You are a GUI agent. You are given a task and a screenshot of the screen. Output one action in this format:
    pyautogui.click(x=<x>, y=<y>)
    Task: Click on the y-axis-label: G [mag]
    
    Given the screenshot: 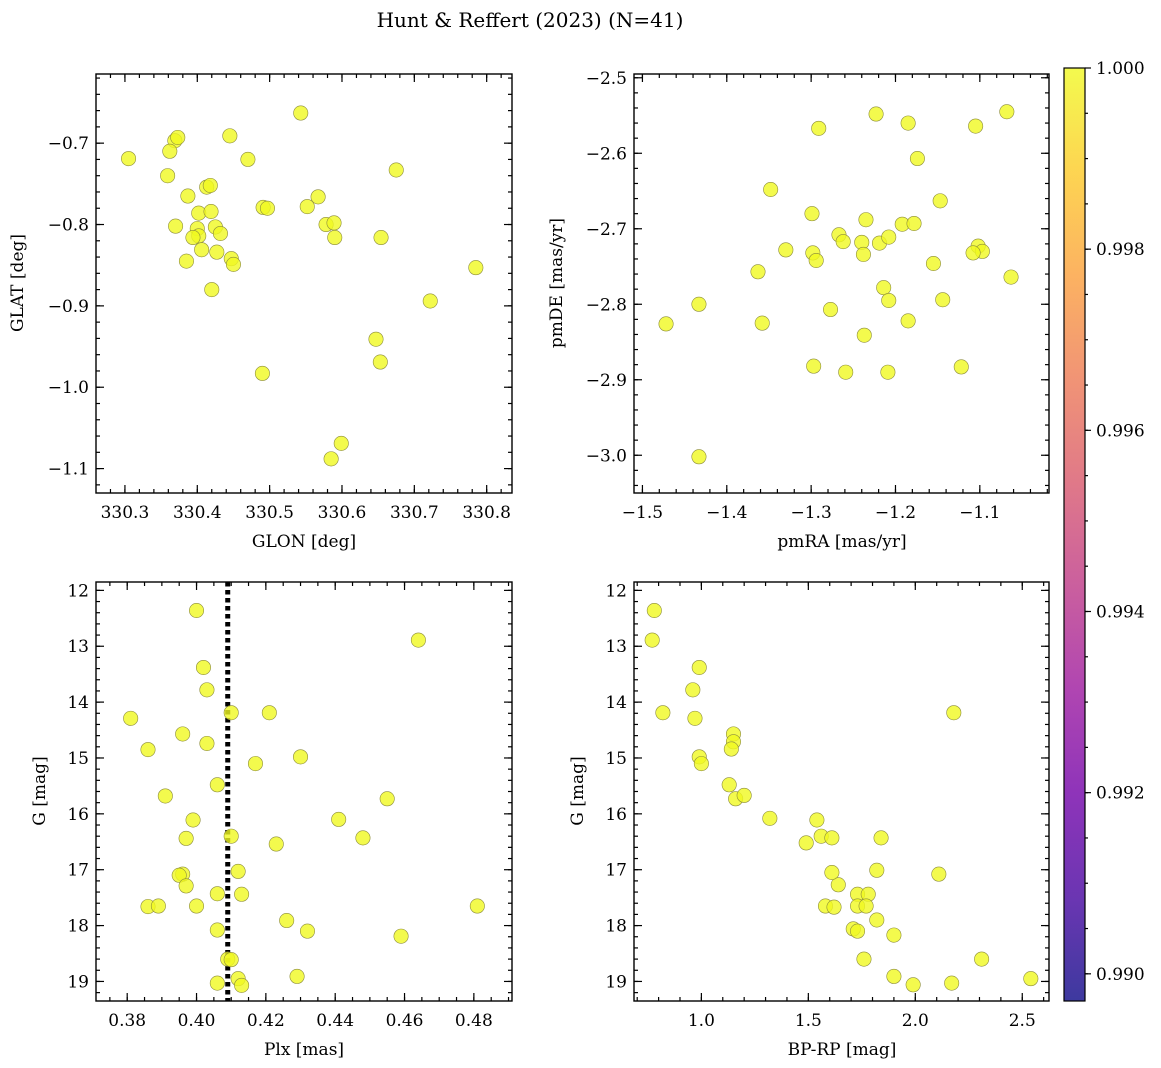 What is the action you would take?
    pyautogui.click(x=578, y=790)
    